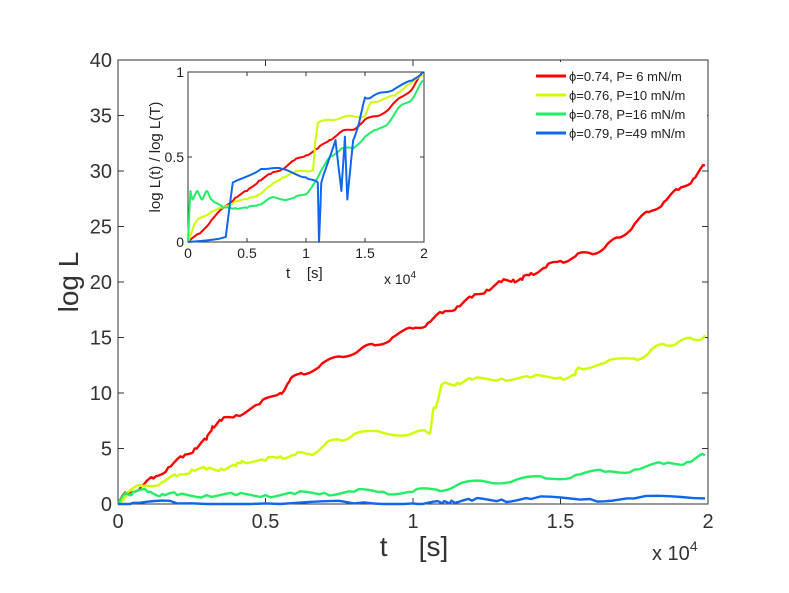  I want to click on x-axis-label: t [s], so click(414, 546).